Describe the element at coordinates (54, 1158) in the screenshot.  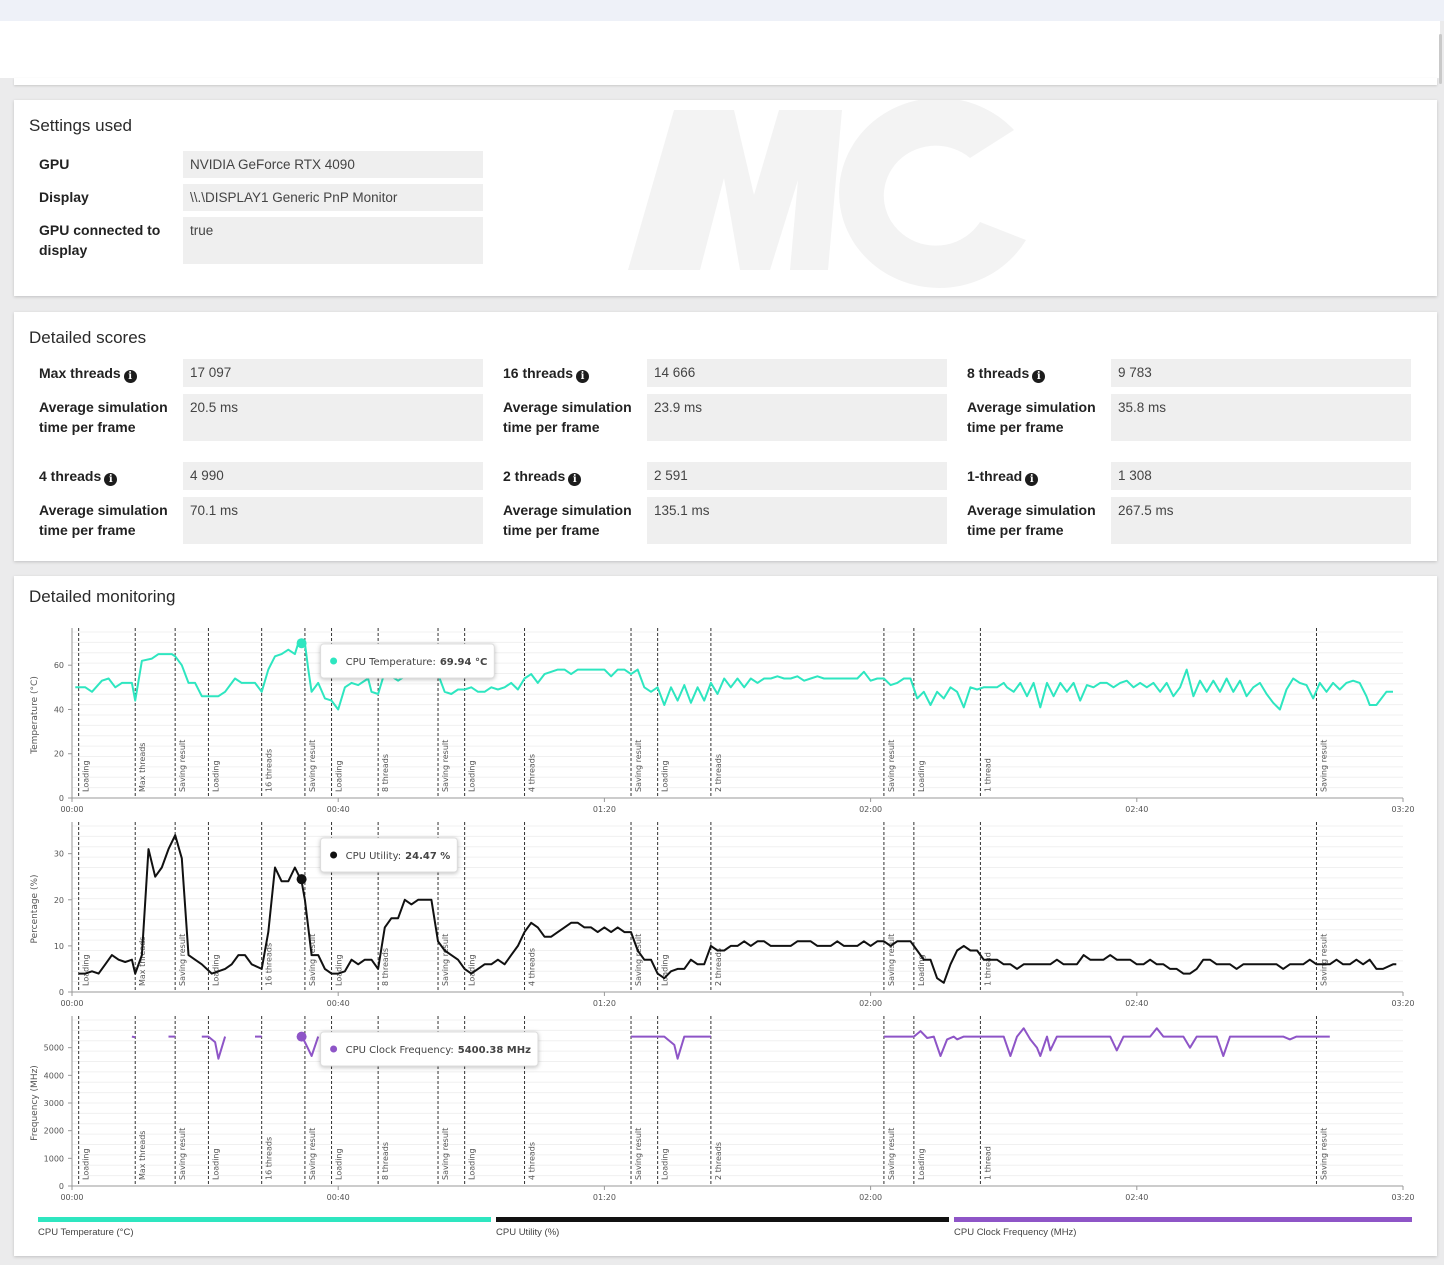
I see `y-tick-label: 1000` at that location.